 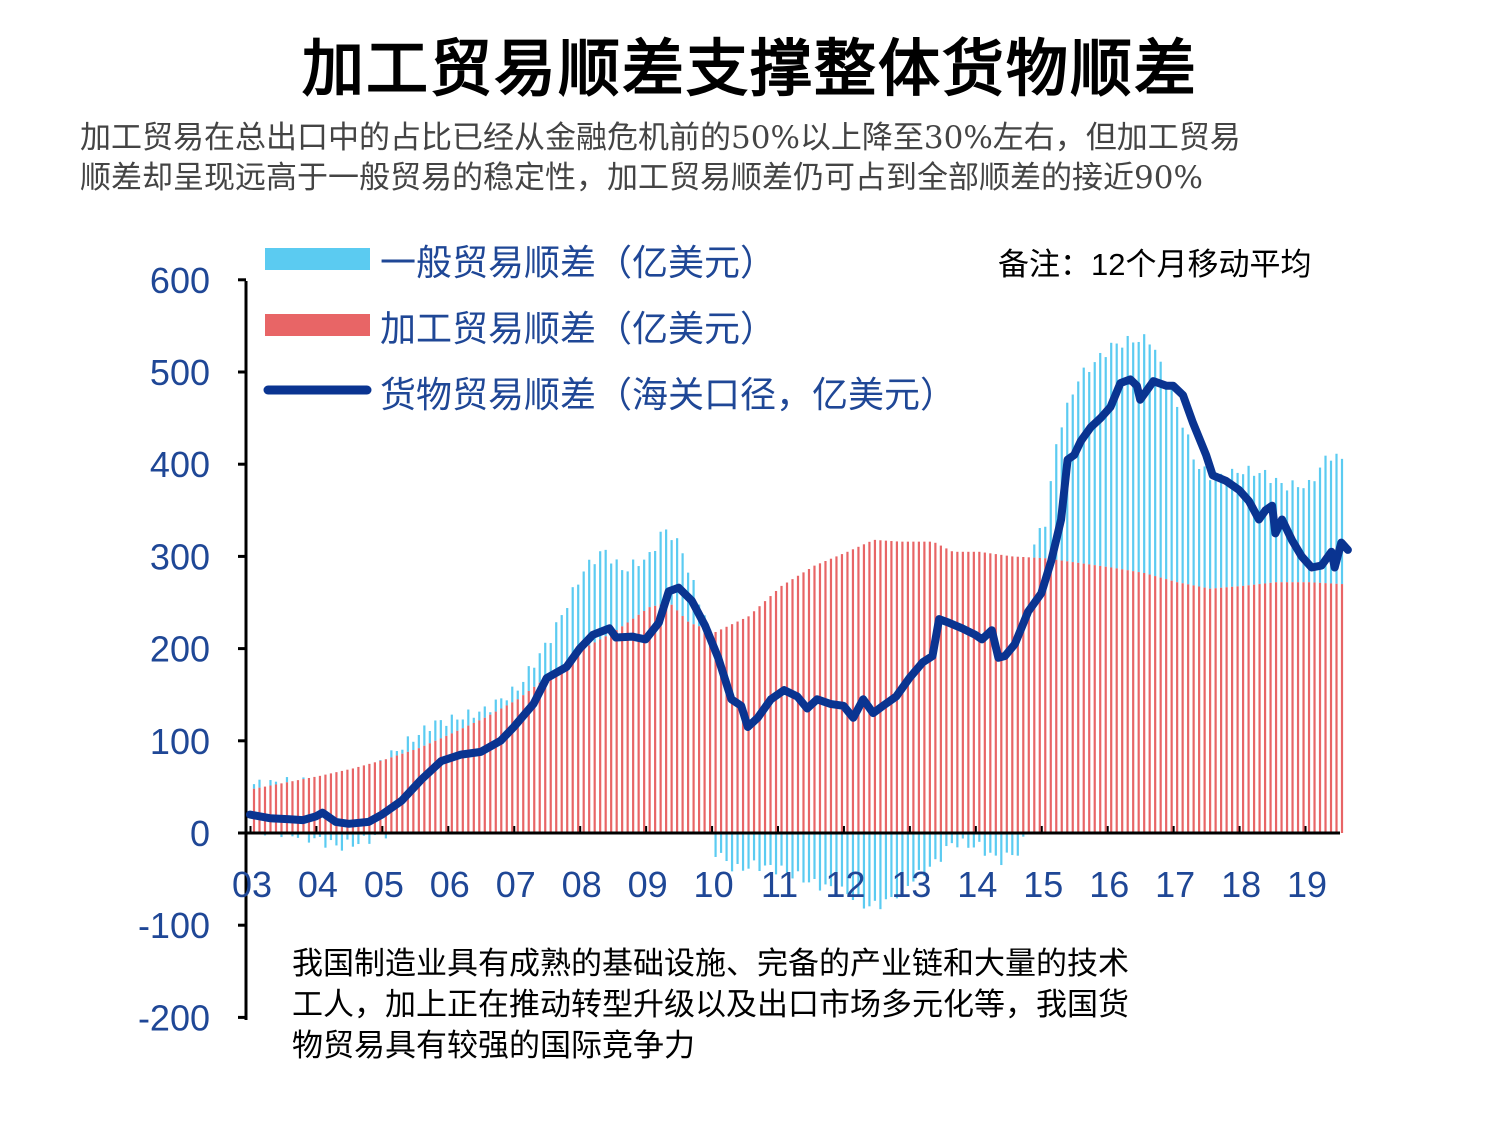 I want to click on x-tick-label: 13, so click(x=911, y=884).